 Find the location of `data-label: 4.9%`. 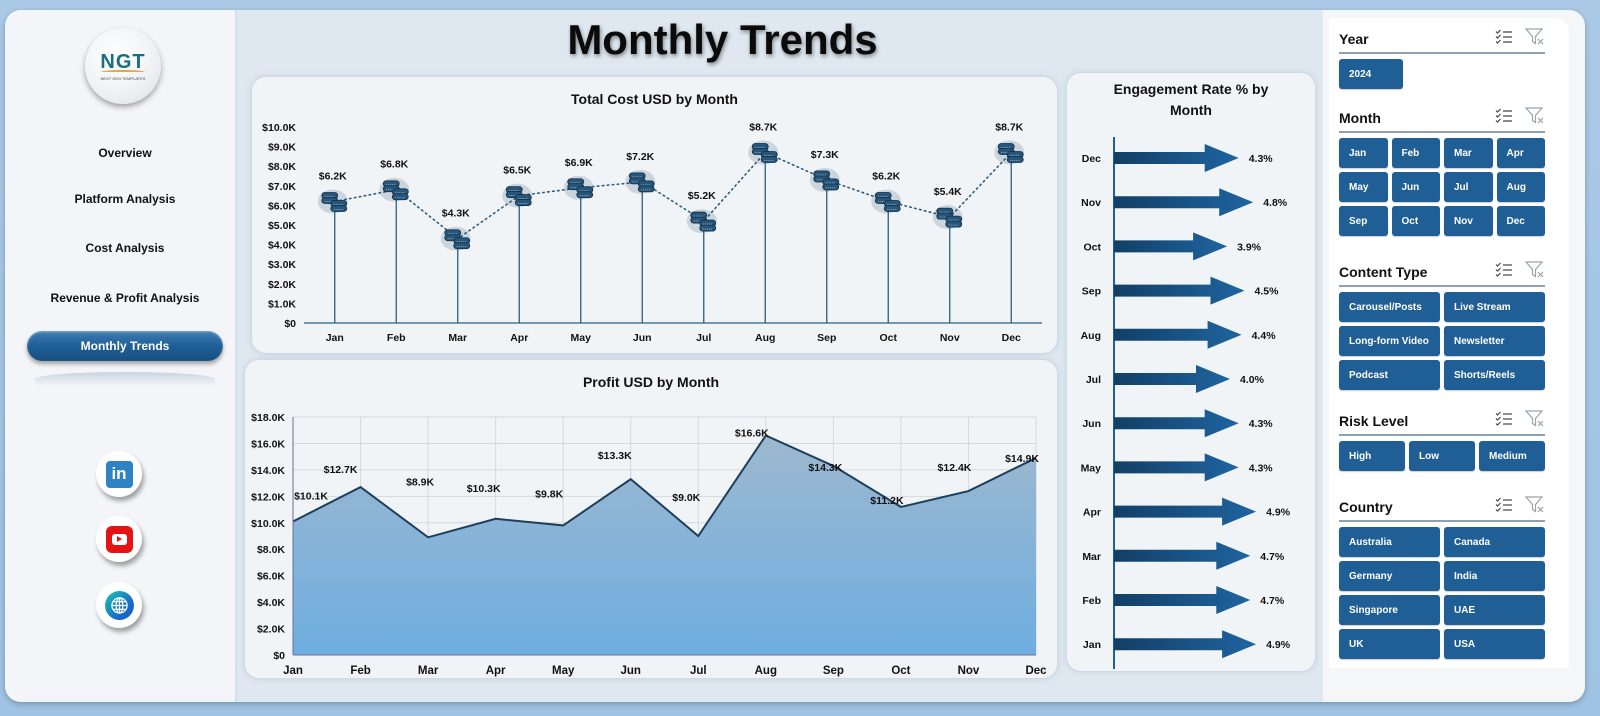

data-label: 4.9% is located at coordinates (1278, 645).